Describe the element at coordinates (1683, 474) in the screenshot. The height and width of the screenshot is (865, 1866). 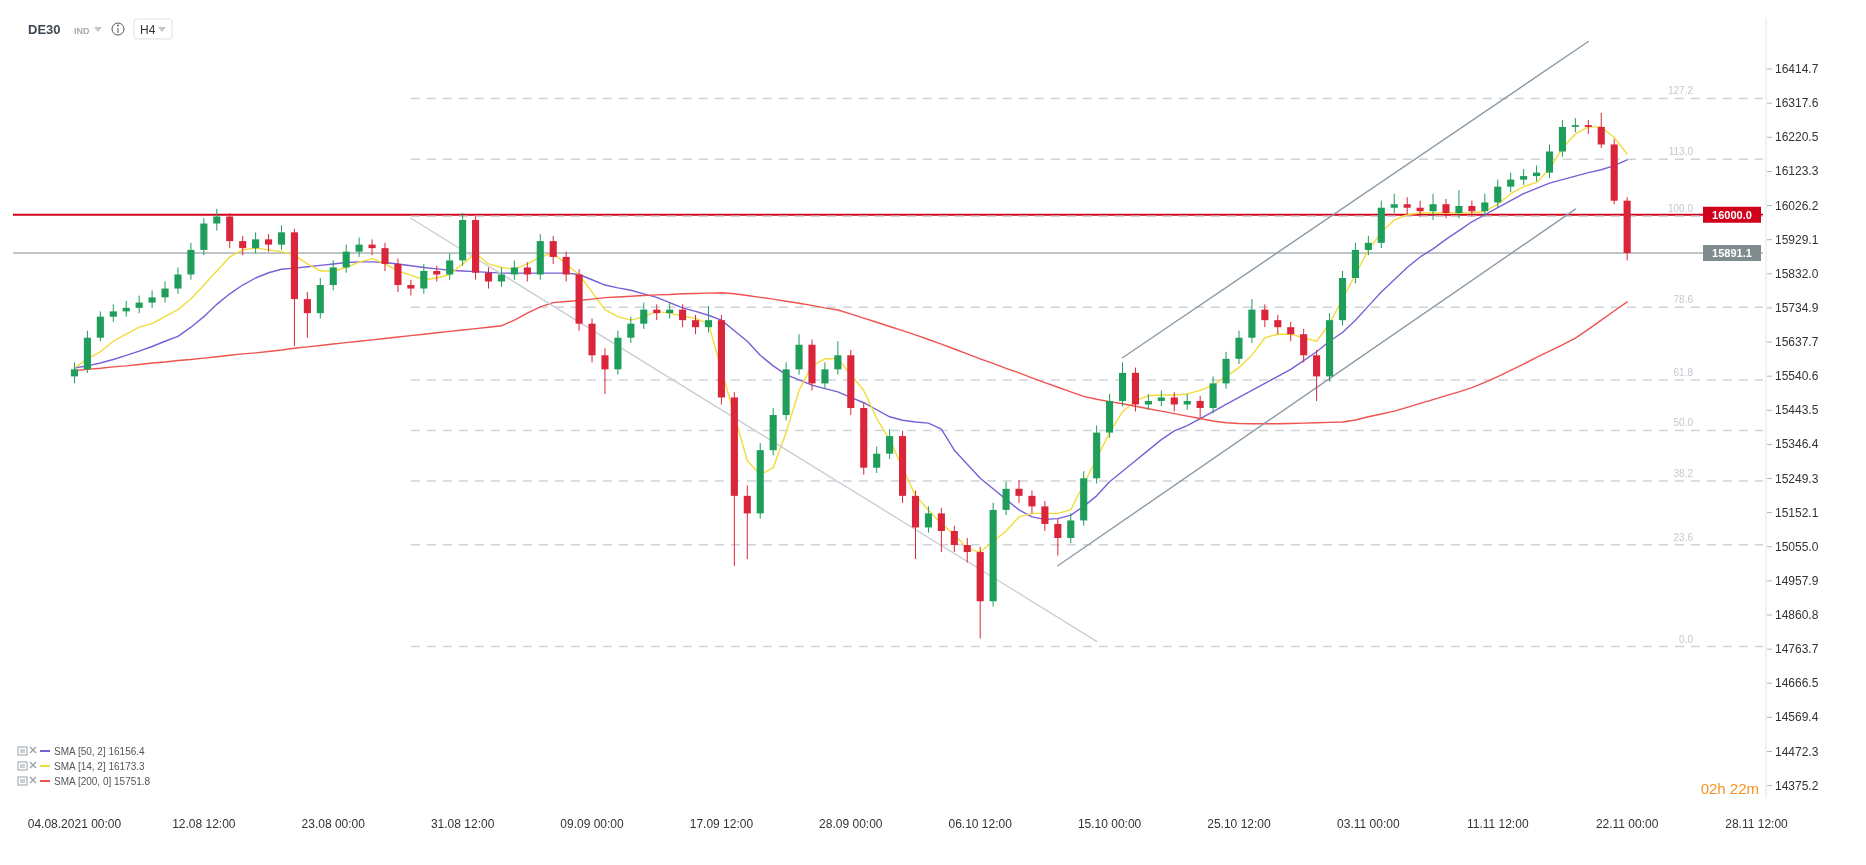
I see `annotation: 38.2` at that location.